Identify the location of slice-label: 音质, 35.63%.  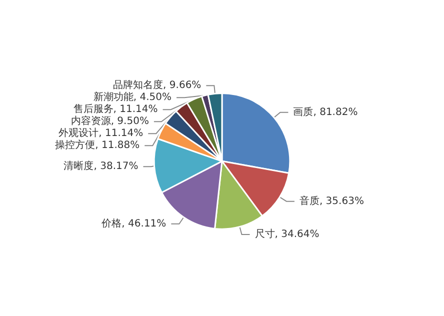
(331, 200).